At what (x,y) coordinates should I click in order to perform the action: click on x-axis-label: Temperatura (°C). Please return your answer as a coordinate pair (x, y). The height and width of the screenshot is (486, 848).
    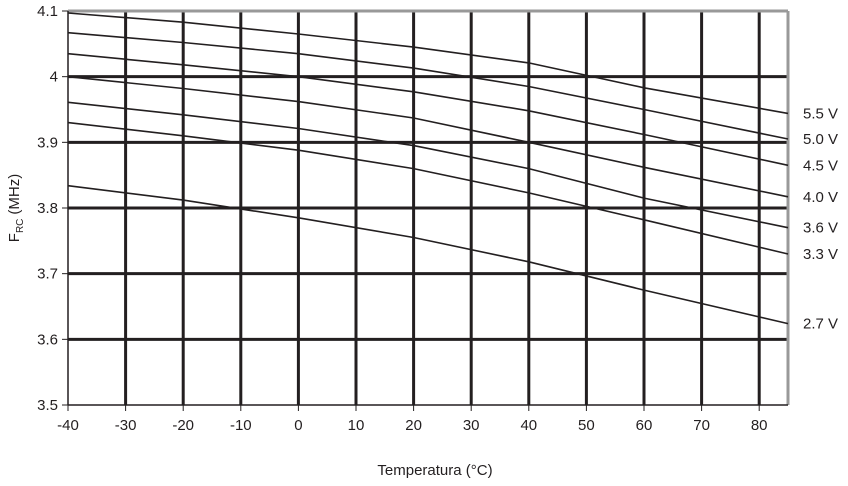
    Looking at the image, I should click on (434, 470).